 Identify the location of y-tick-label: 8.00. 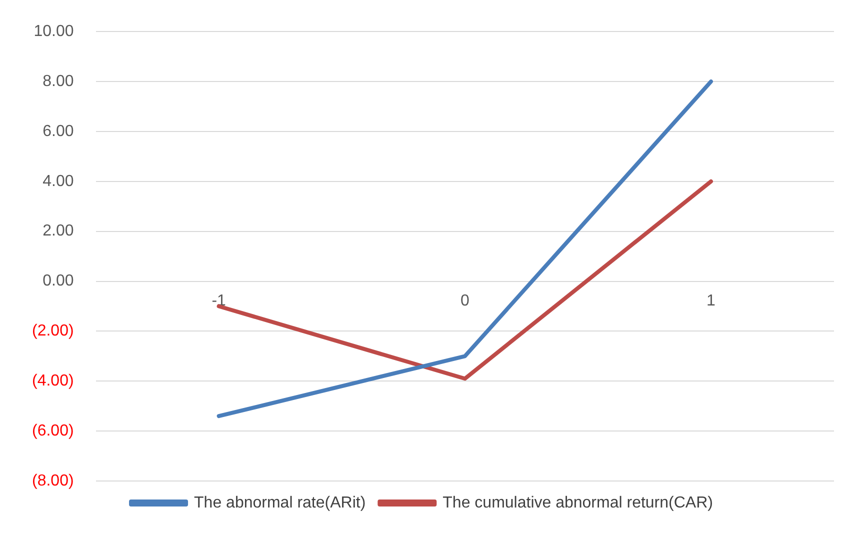
(58, 81).